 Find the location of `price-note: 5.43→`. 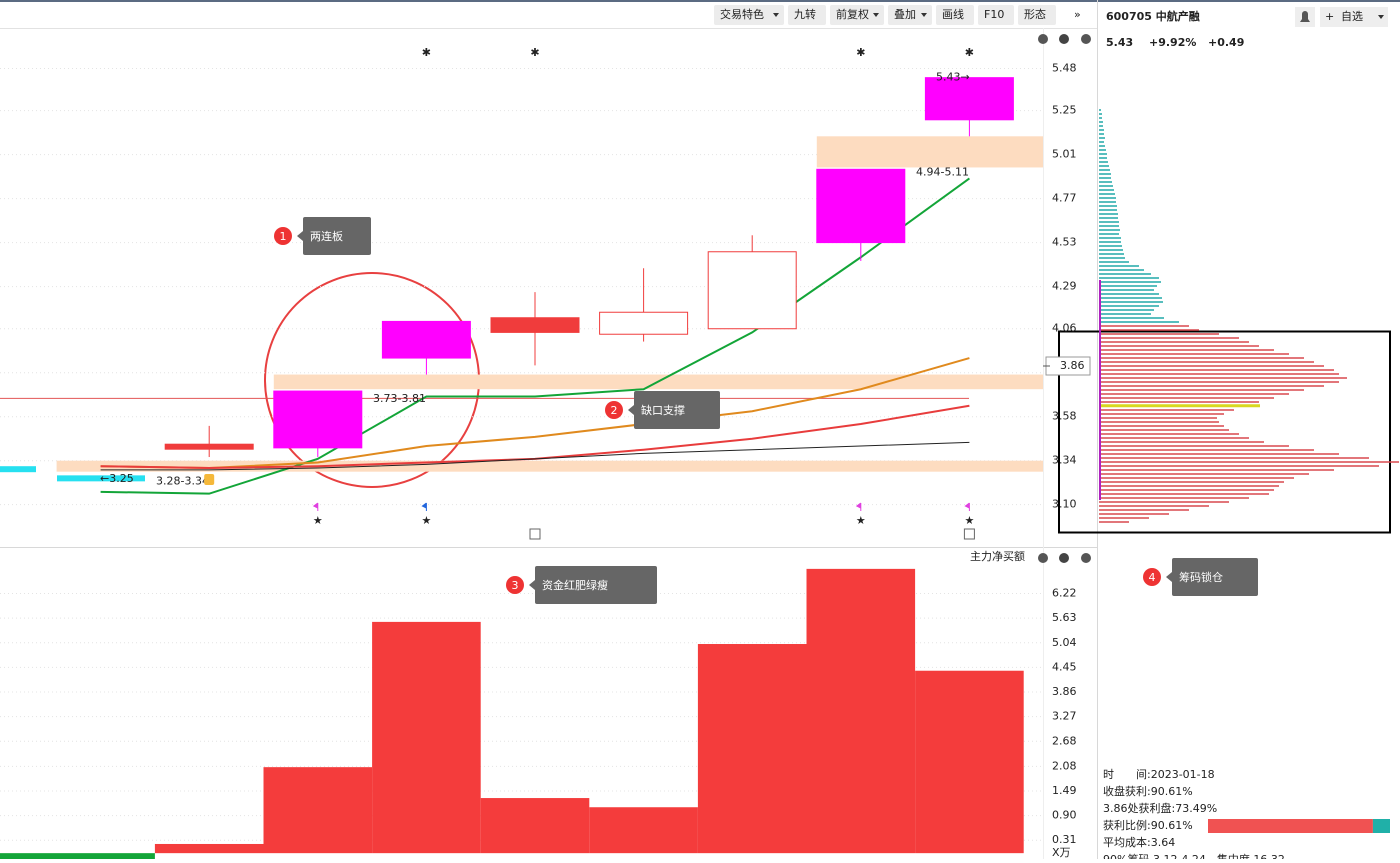

price-note: 5.43→ is located at coordinates (953, 77).